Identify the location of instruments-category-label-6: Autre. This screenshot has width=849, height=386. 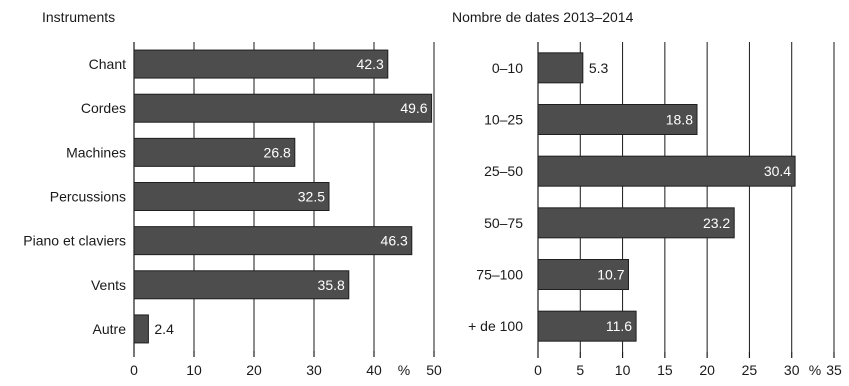
(110, 329).